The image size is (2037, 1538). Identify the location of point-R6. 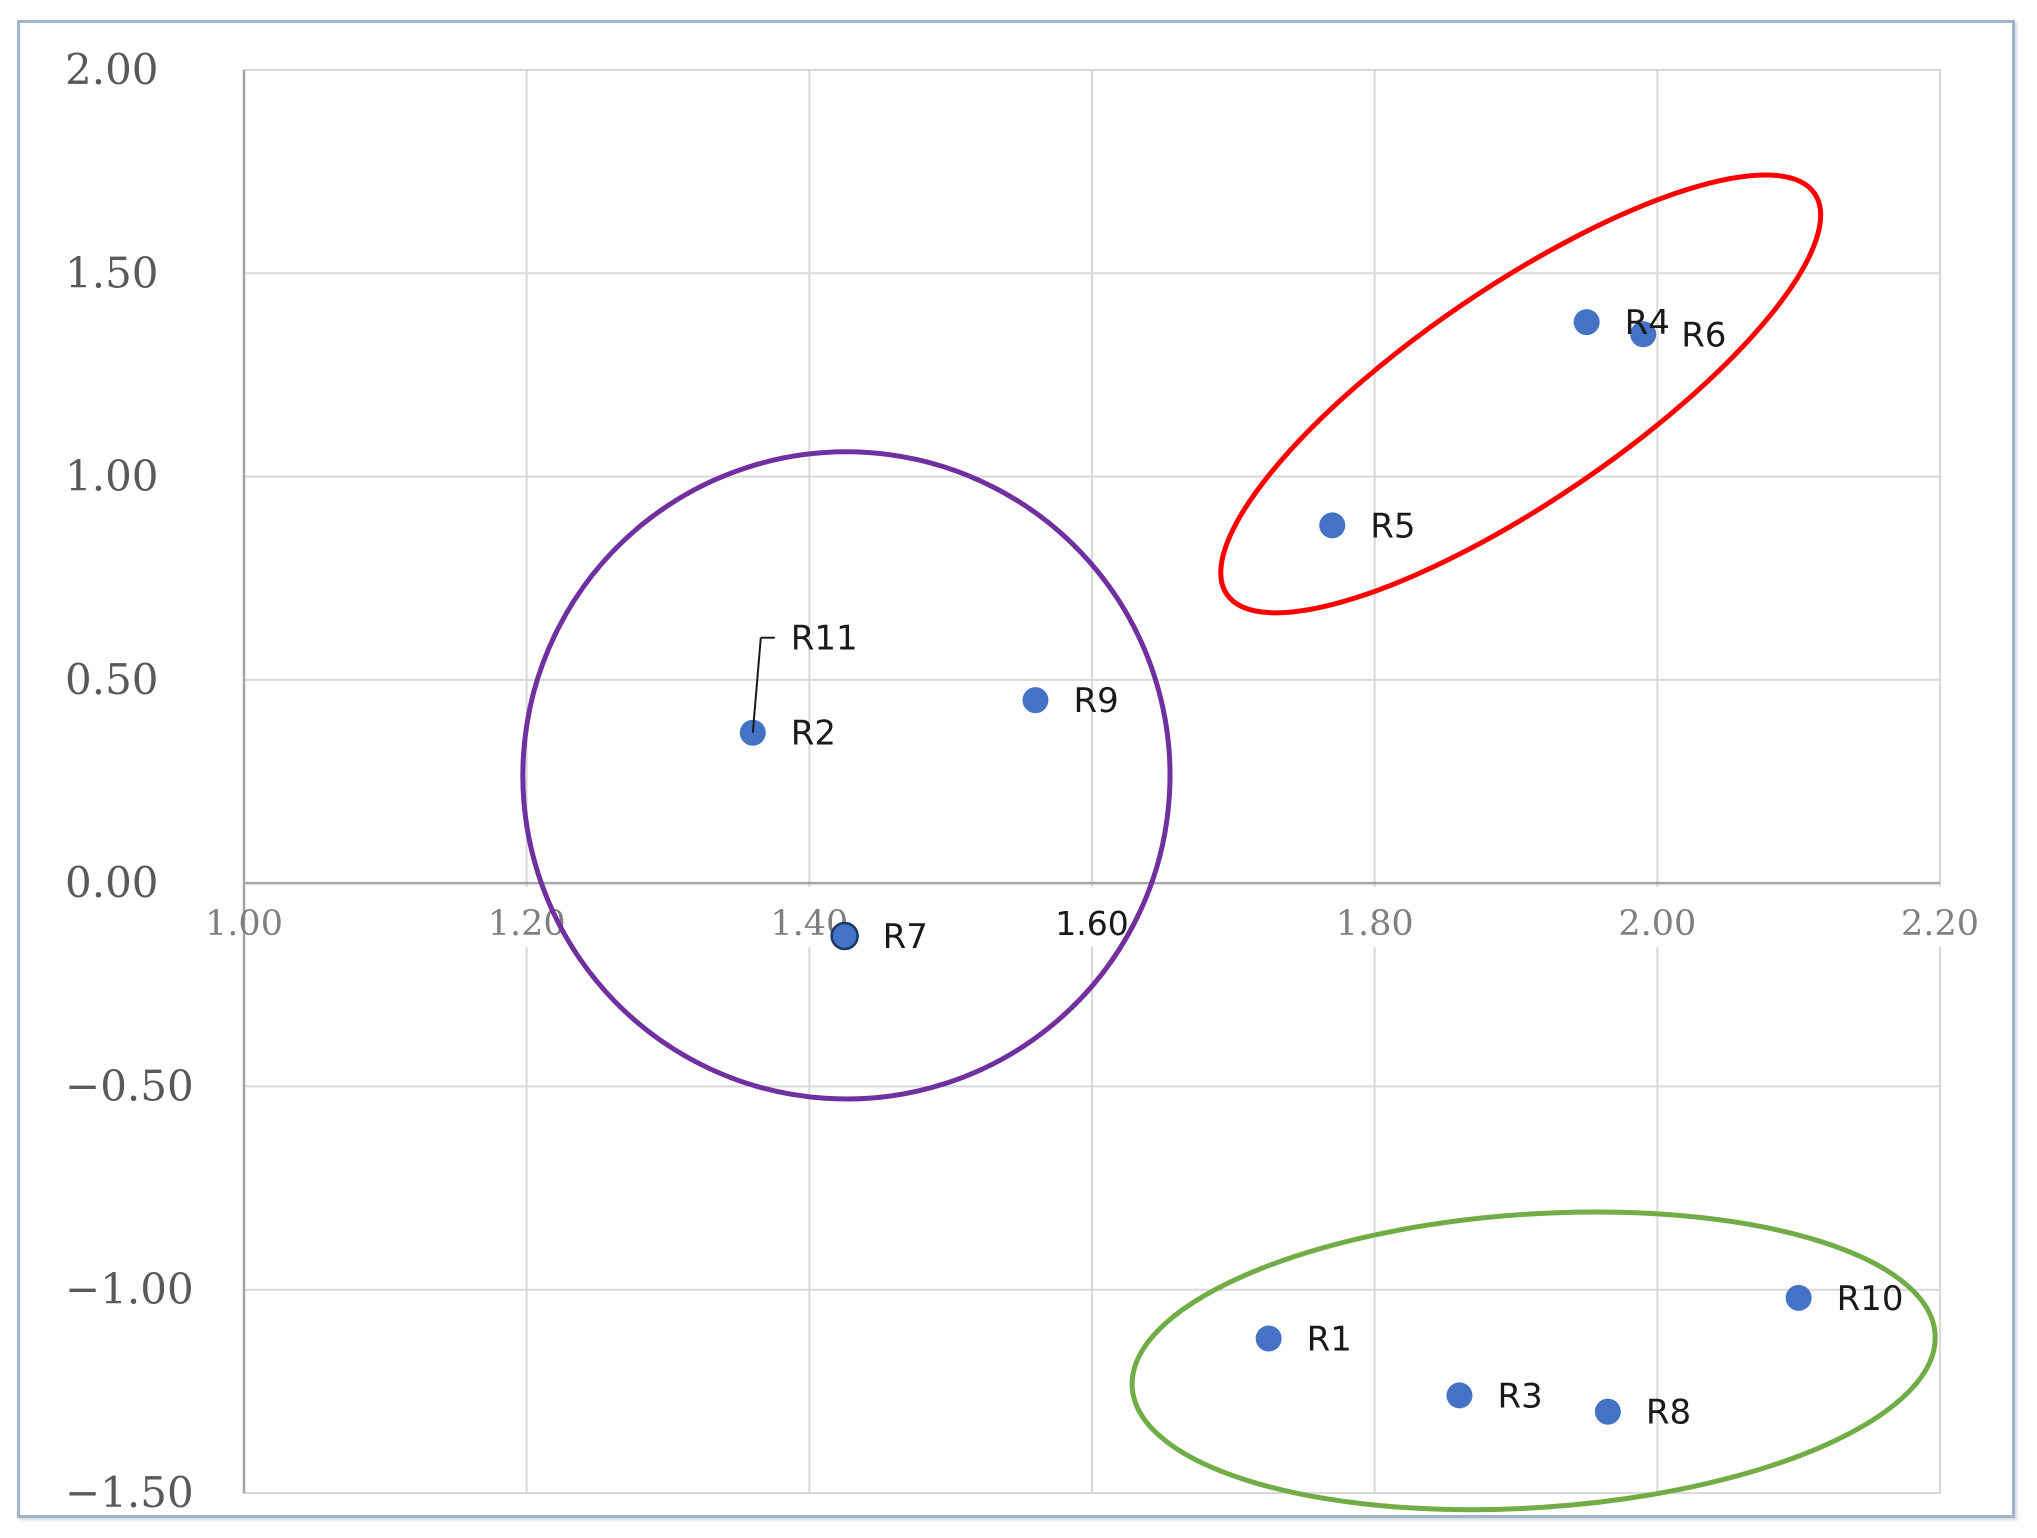
(1643, 334).